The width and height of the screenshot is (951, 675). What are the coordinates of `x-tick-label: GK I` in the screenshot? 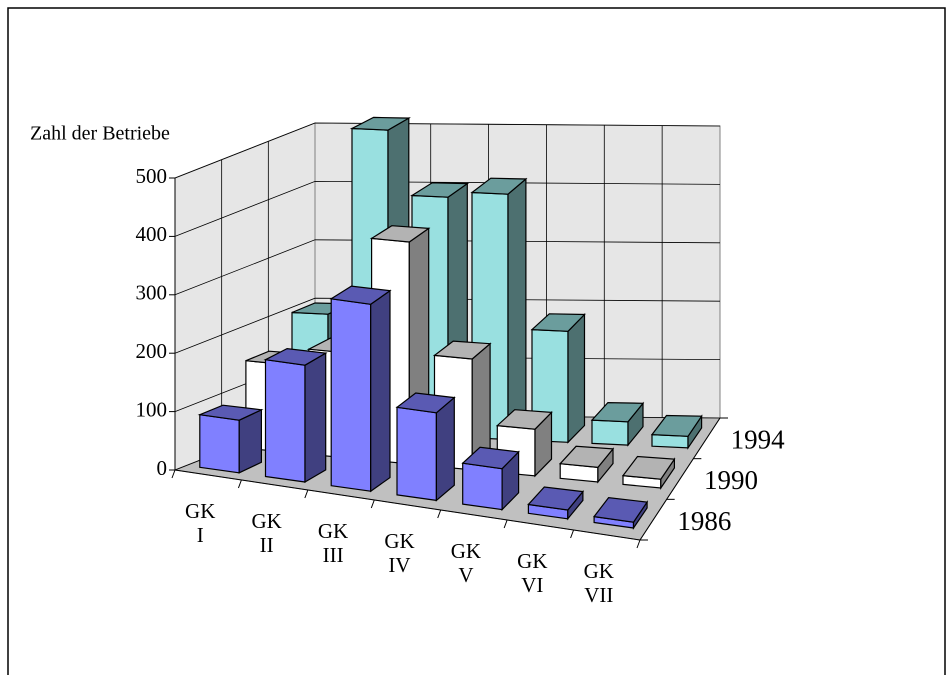 It's located at (200, 523).